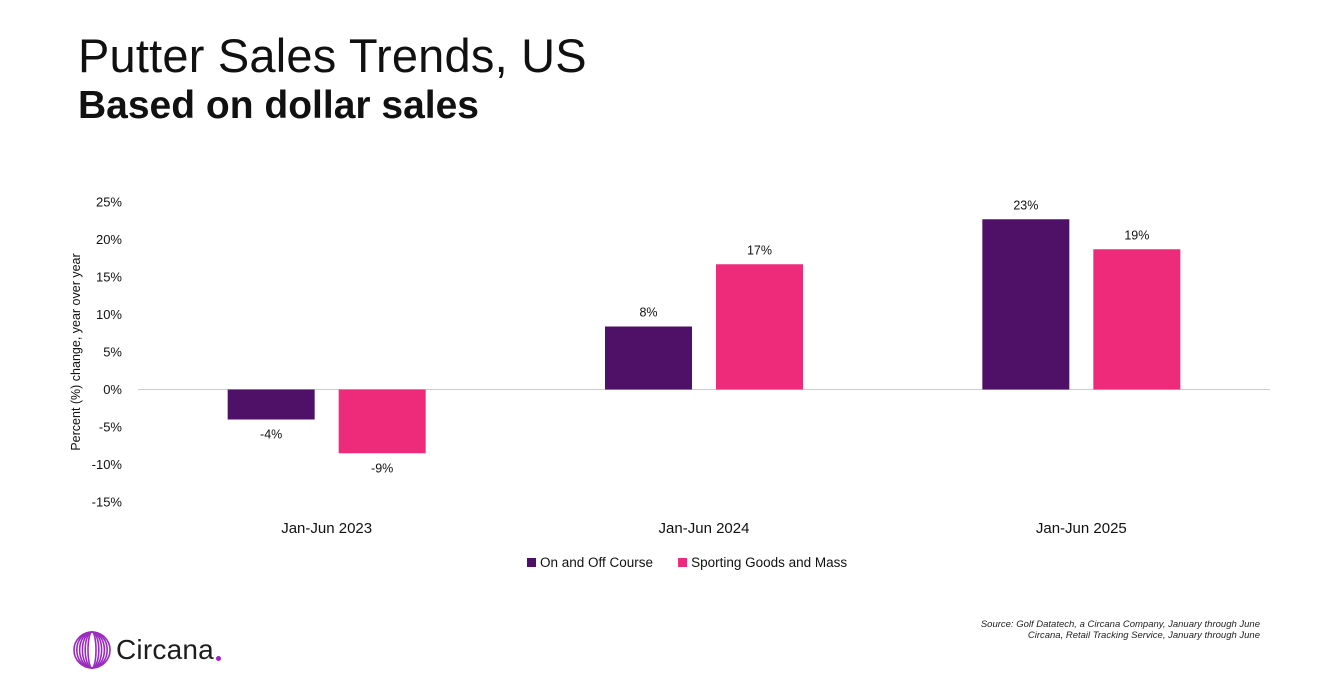  What do you see at coordinates (759, 250) in the screenshot?
I see `data-label: 17%` at bounding box center [759, 250].